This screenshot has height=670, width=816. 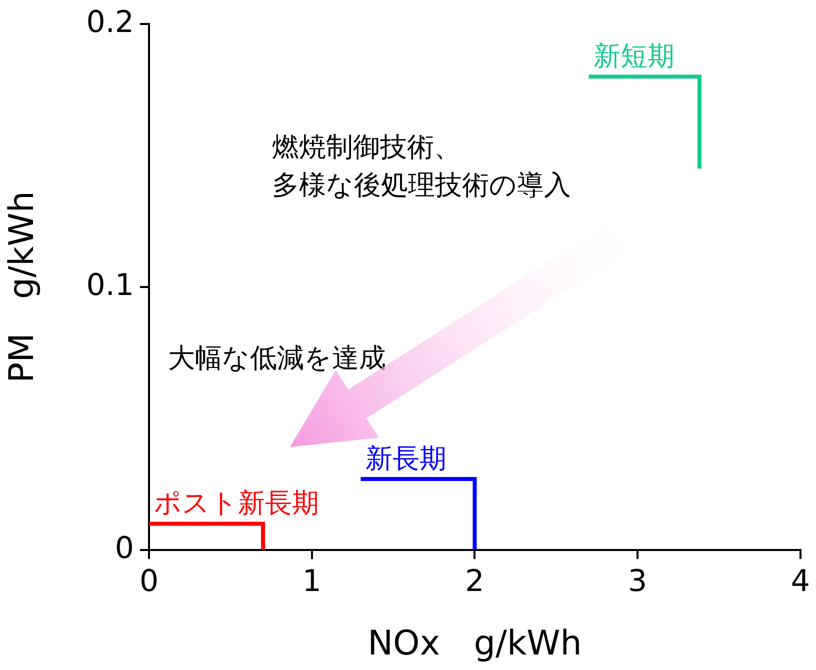 What do you see at coordinates (236, 504) in the screenshot?
I see `series-label: ポスト新長期` at bounding box center [236, 504].